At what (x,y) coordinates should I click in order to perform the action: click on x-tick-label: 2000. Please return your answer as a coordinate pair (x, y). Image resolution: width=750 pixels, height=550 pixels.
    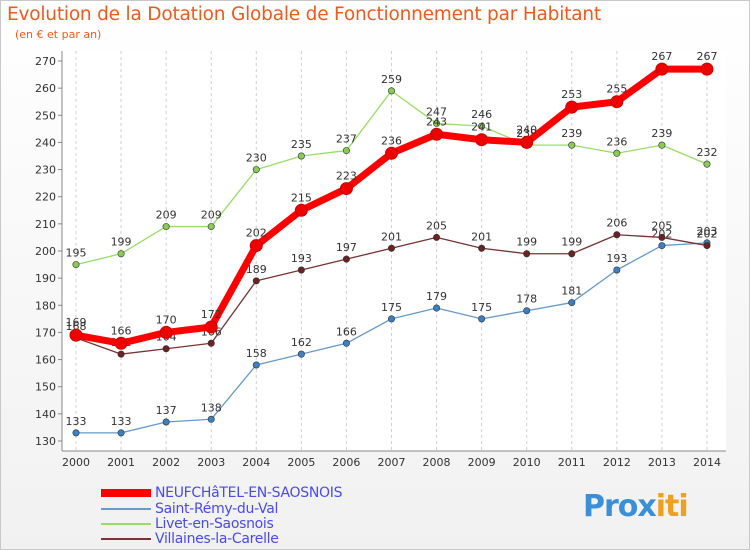
    Looking at the image, I should click on (76, 462).